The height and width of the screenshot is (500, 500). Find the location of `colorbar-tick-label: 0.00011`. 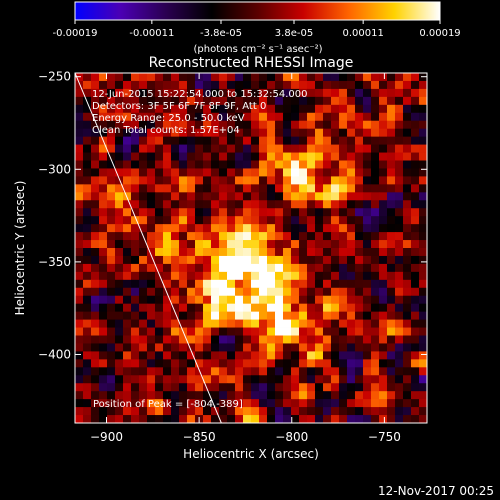

colorbar-tick-label: 0.00011 is located at coordinates (362, 33).